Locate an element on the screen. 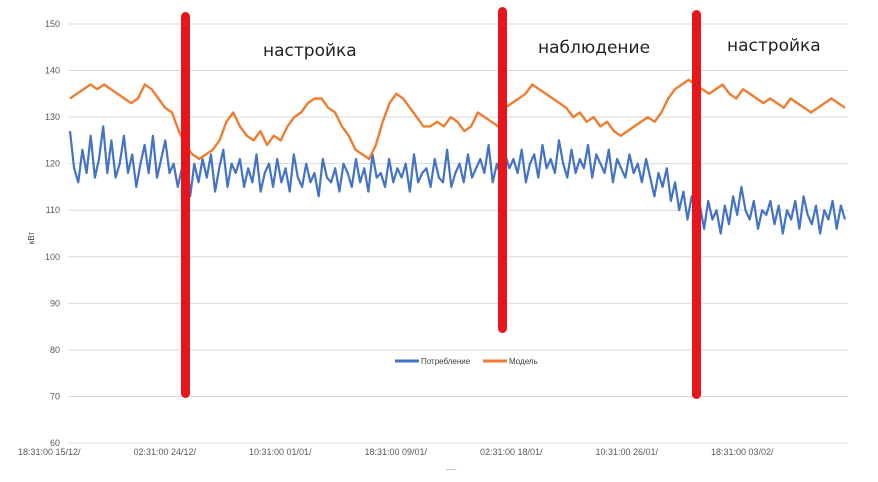 The width and height of the screenshot is (878, 482). x-tick-label-2: 10:31:00 01/01/ is located at coordinates (280, 452).